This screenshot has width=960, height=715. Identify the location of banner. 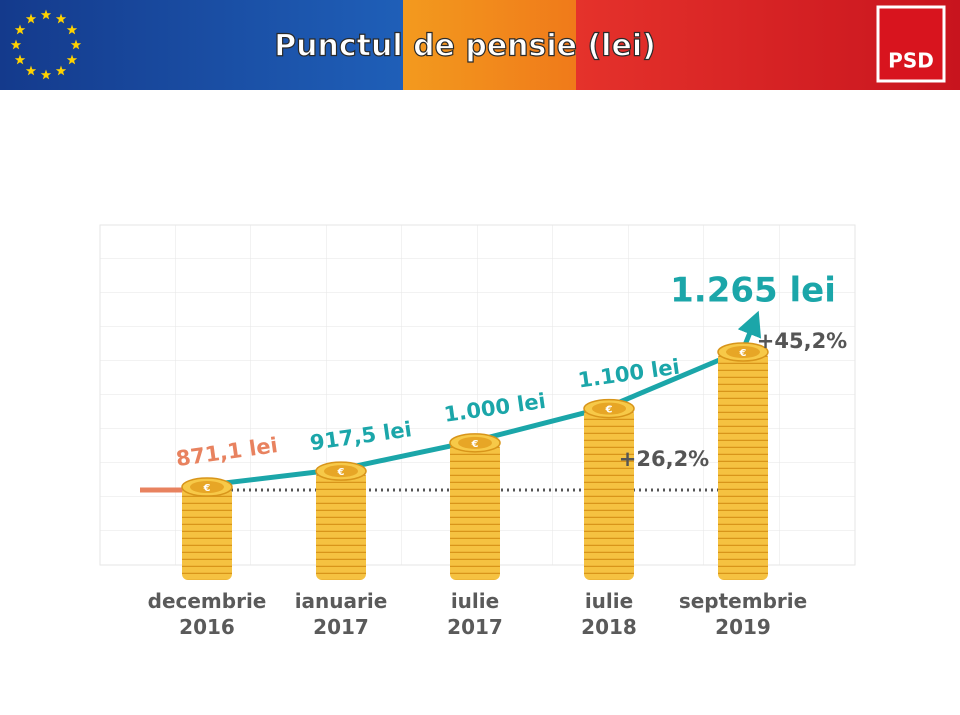
(480, 45).